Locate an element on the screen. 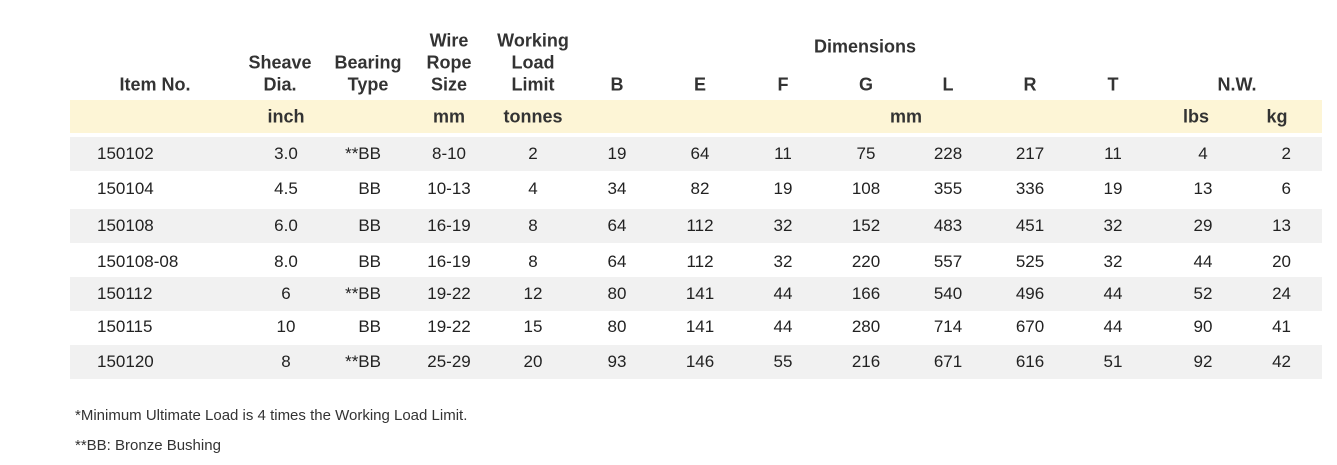  column-header: G is located at coordinates (866, 84).